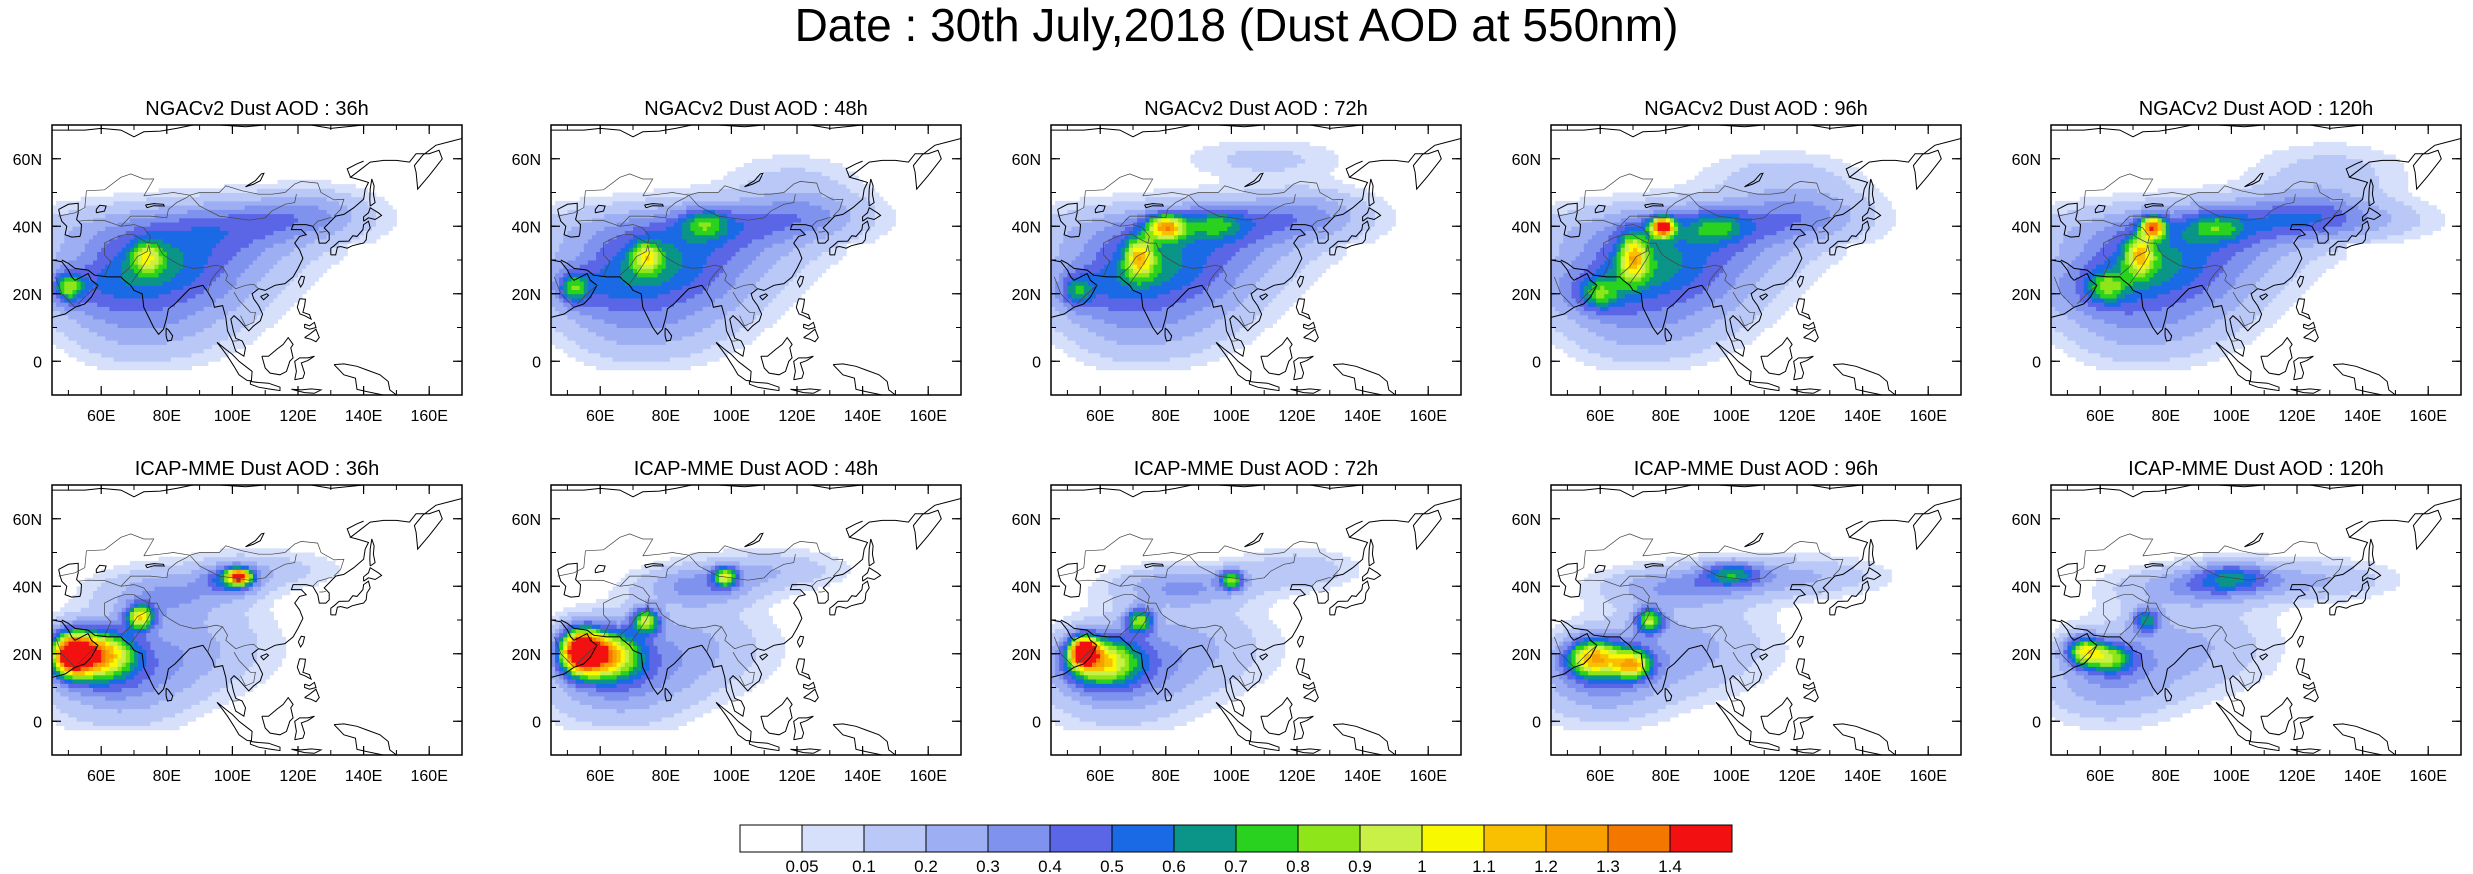 The width and height of the screenshot is (2473, 874). I want to click on panel-title: ICAP-MME Dust AOD : 48h, so click(756, 469).